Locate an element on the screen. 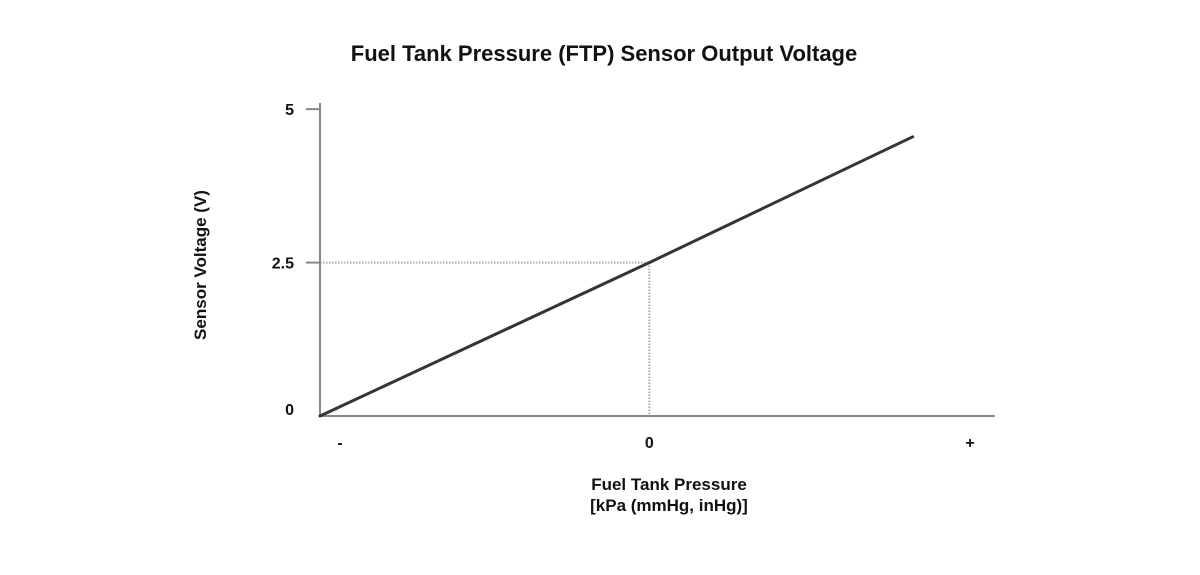 This screenshot has width=1200, height=575. x-axis-label-line2: [kPa (mmHg, inHg)] is located at coordinates (669, 505).